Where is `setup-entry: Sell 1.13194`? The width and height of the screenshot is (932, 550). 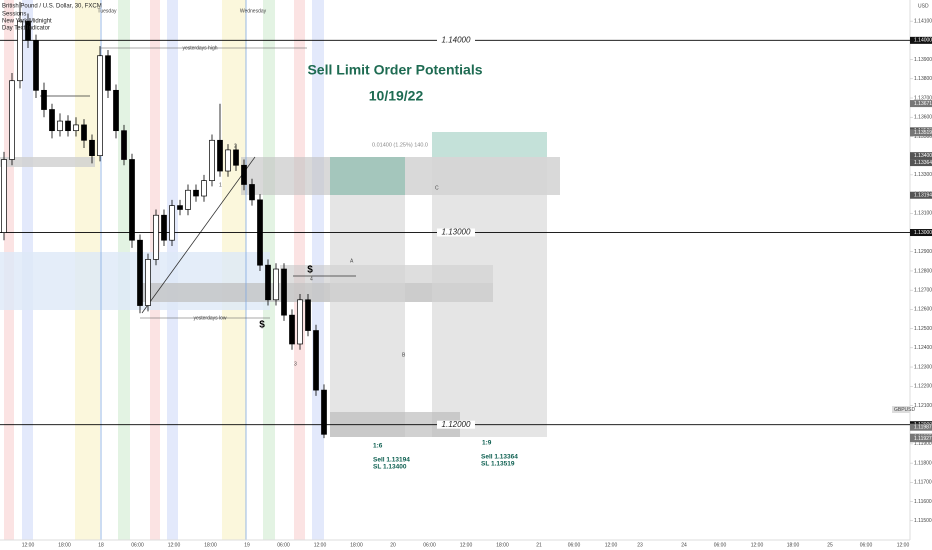 setup-entry: Sell 1.13194 is located at coordinates (391, 460).